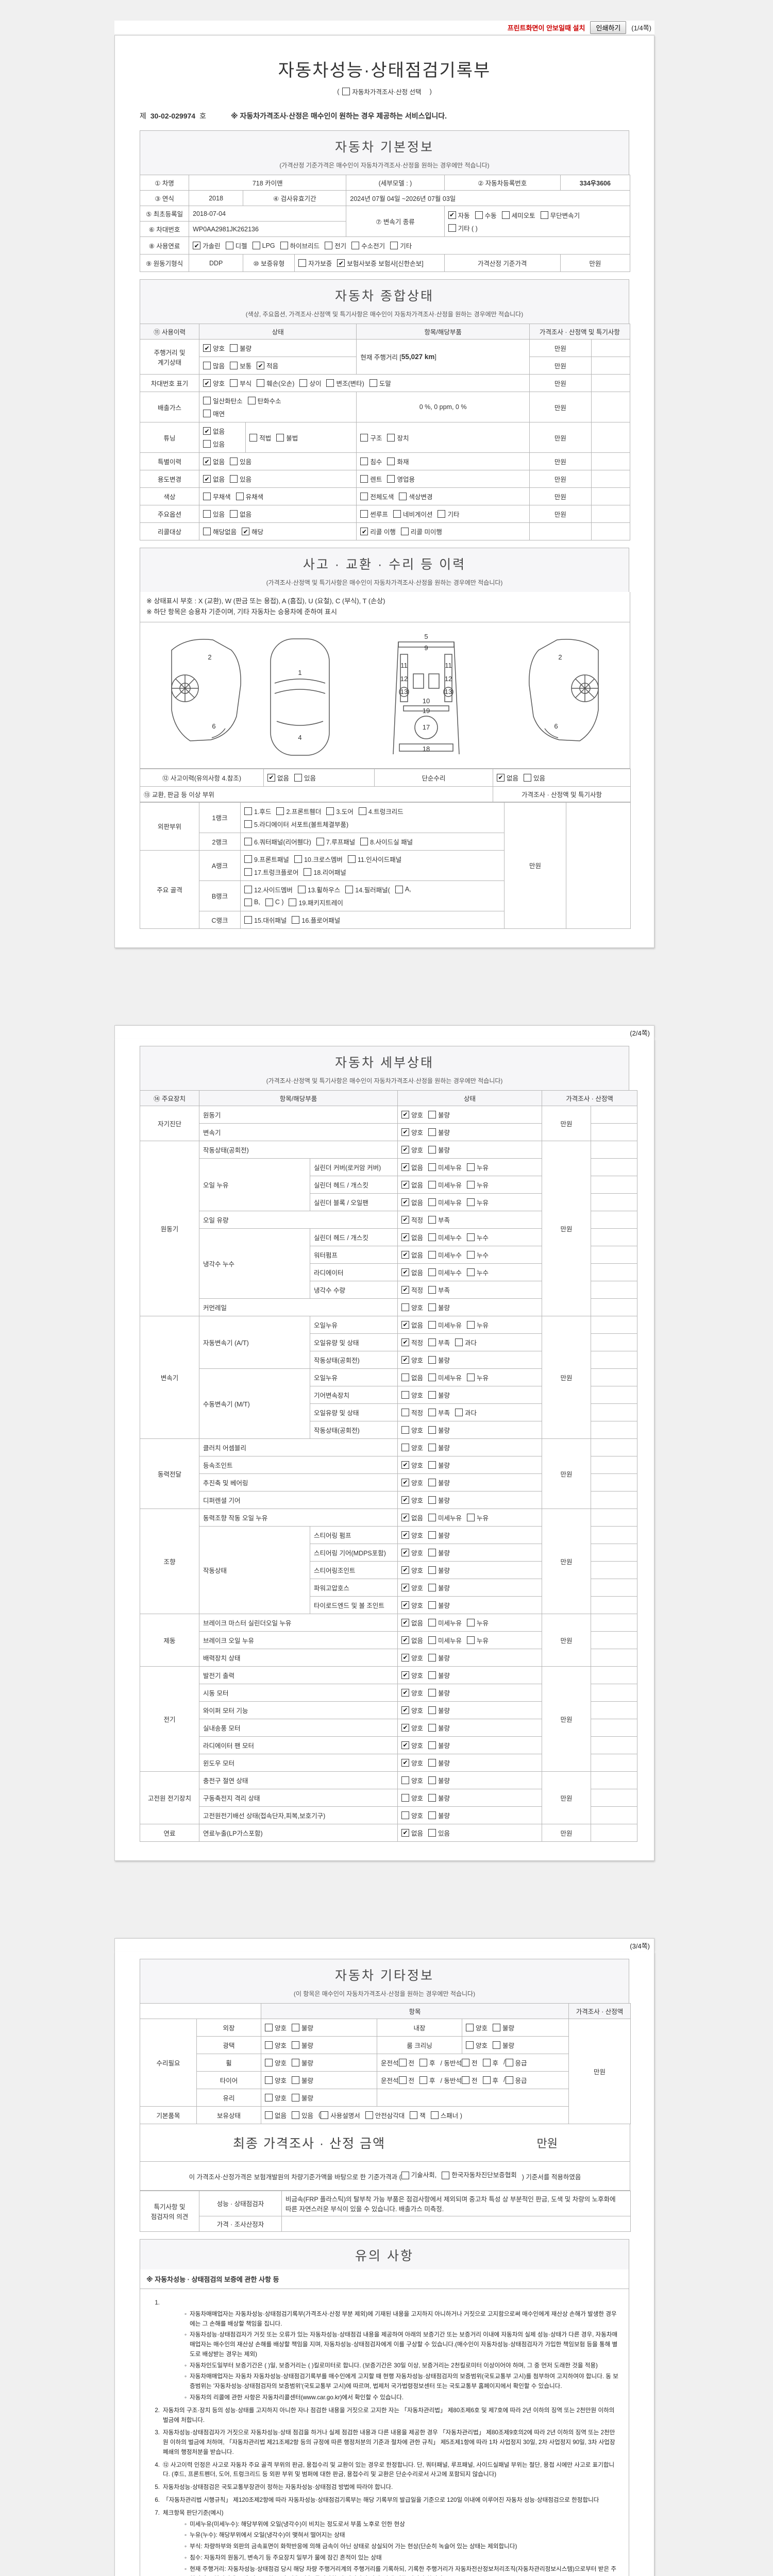  I want to click on checkbox-17.트렁크플로어: 17.트렁크플로어, so click(271, 872).